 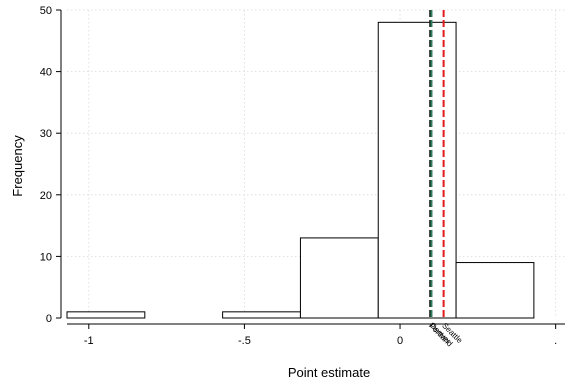 I want to click on y-tick-label: 50, so click(x=46, y=11).